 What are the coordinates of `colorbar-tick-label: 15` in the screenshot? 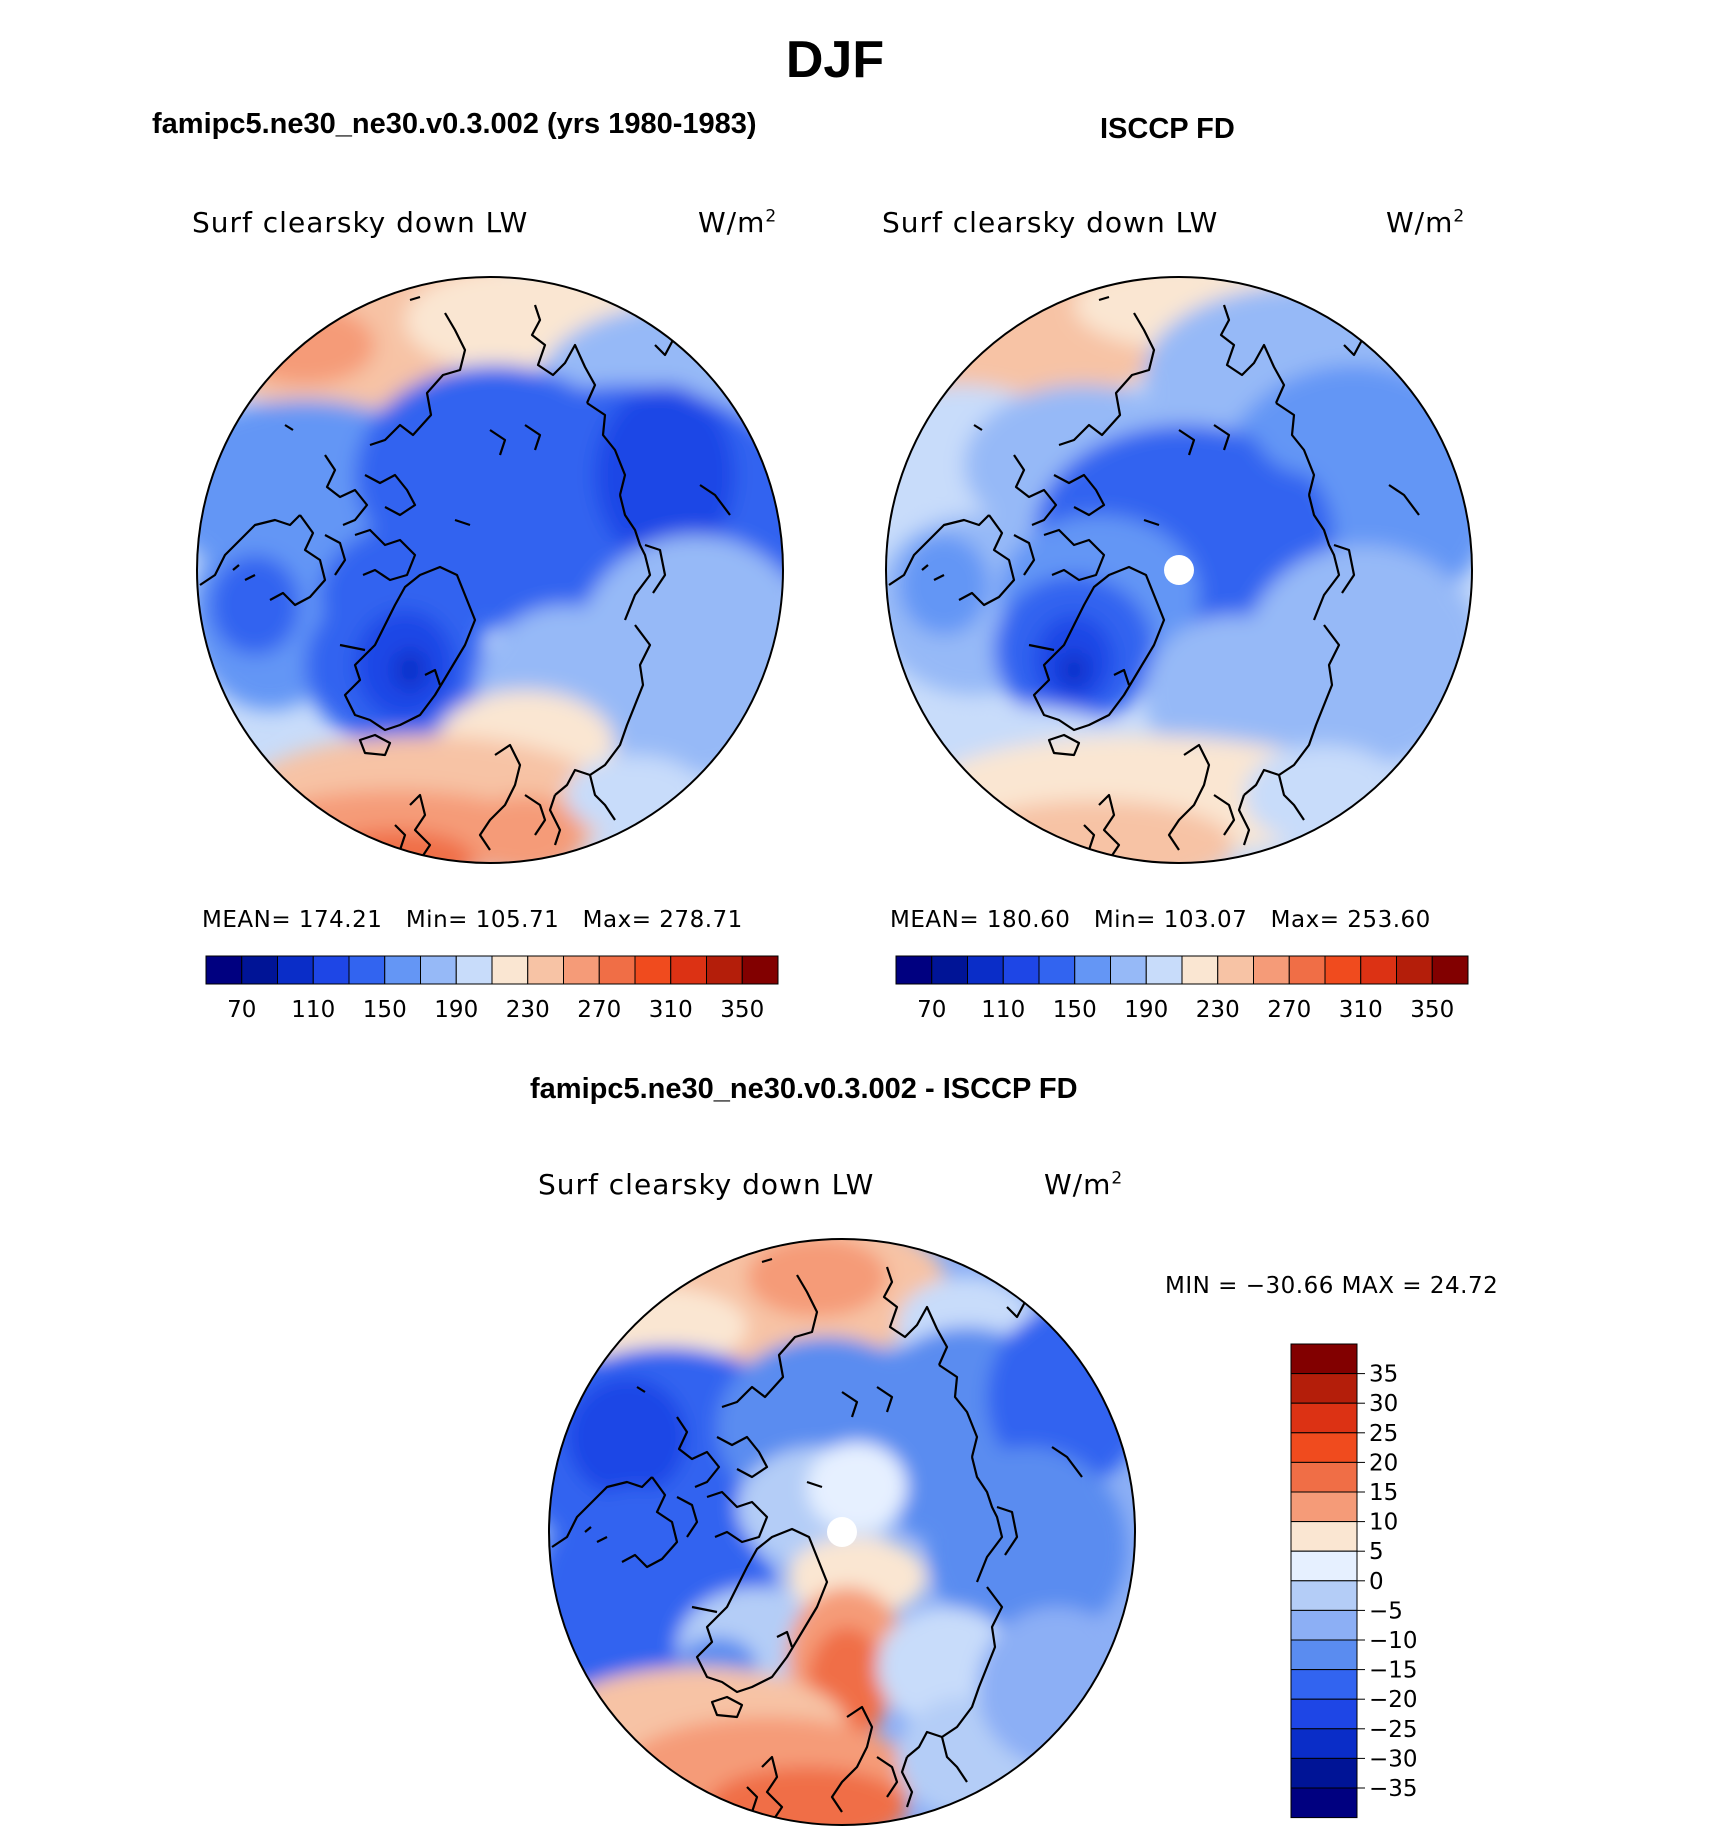 It's located at (1383, 1493).